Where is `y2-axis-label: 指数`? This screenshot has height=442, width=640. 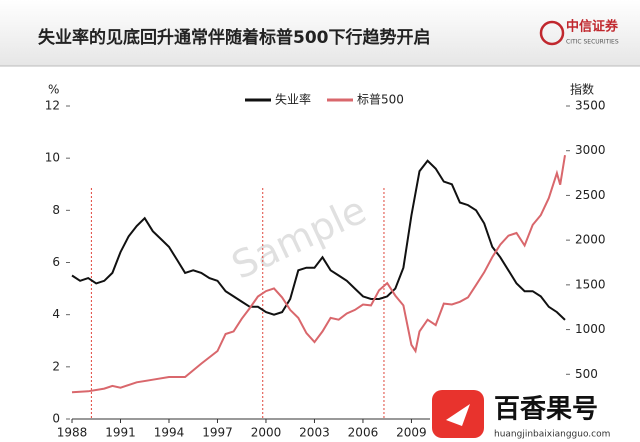 y2-axis-label: 指数 is located at coordinates (582, 89).